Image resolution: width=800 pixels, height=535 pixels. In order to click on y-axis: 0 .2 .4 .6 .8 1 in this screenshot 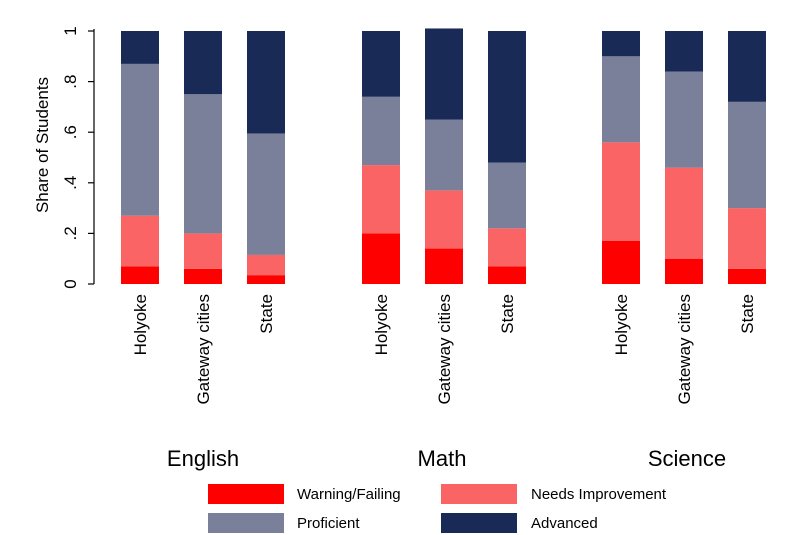, I will do `click(78, 157)`.